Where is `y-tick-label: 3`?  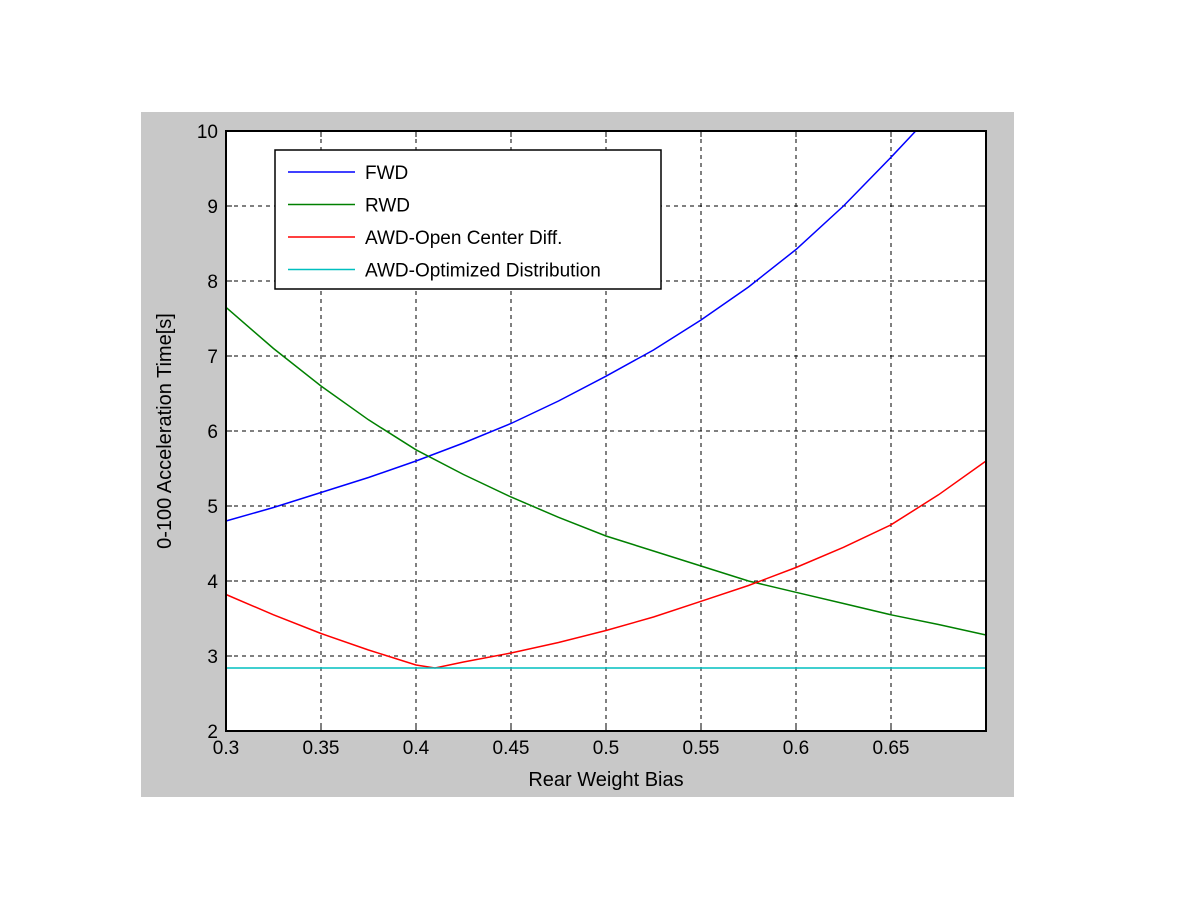
y-tick-label: 3 is located at coordinates (212, 657).